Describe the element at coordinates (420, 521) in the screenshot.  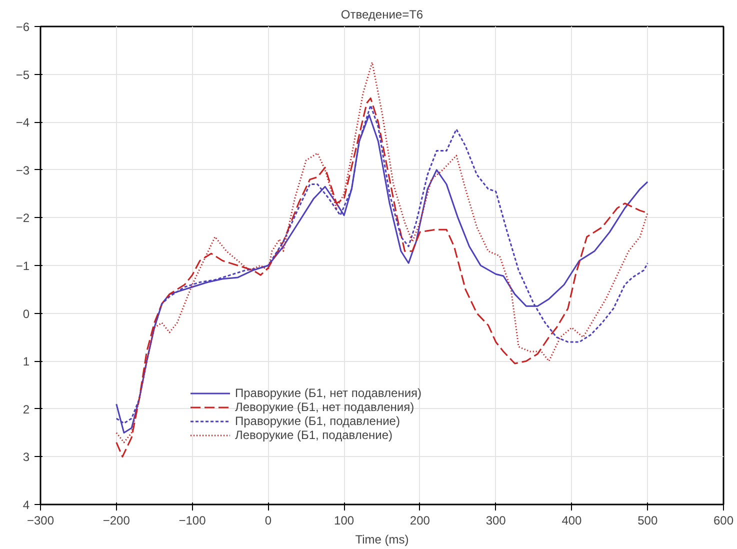
I see `x-tick-label: 200` at that location.